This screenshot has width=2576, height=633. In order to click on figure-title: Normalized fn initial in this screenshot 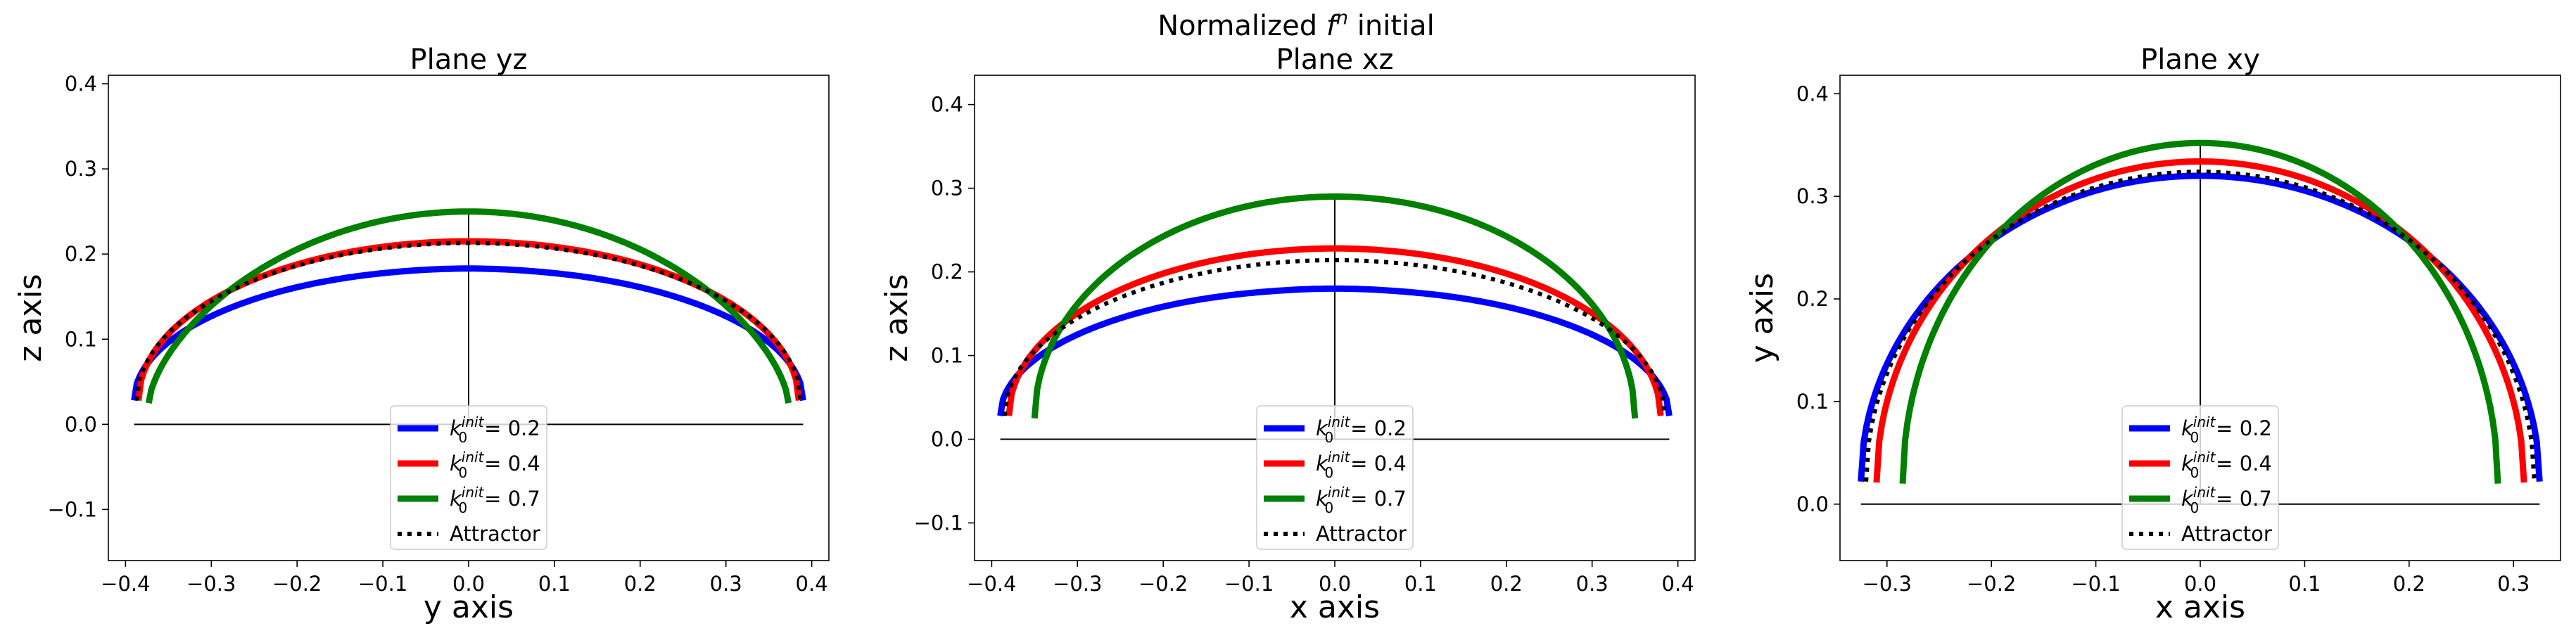, I will do `click(1296, 24)`.